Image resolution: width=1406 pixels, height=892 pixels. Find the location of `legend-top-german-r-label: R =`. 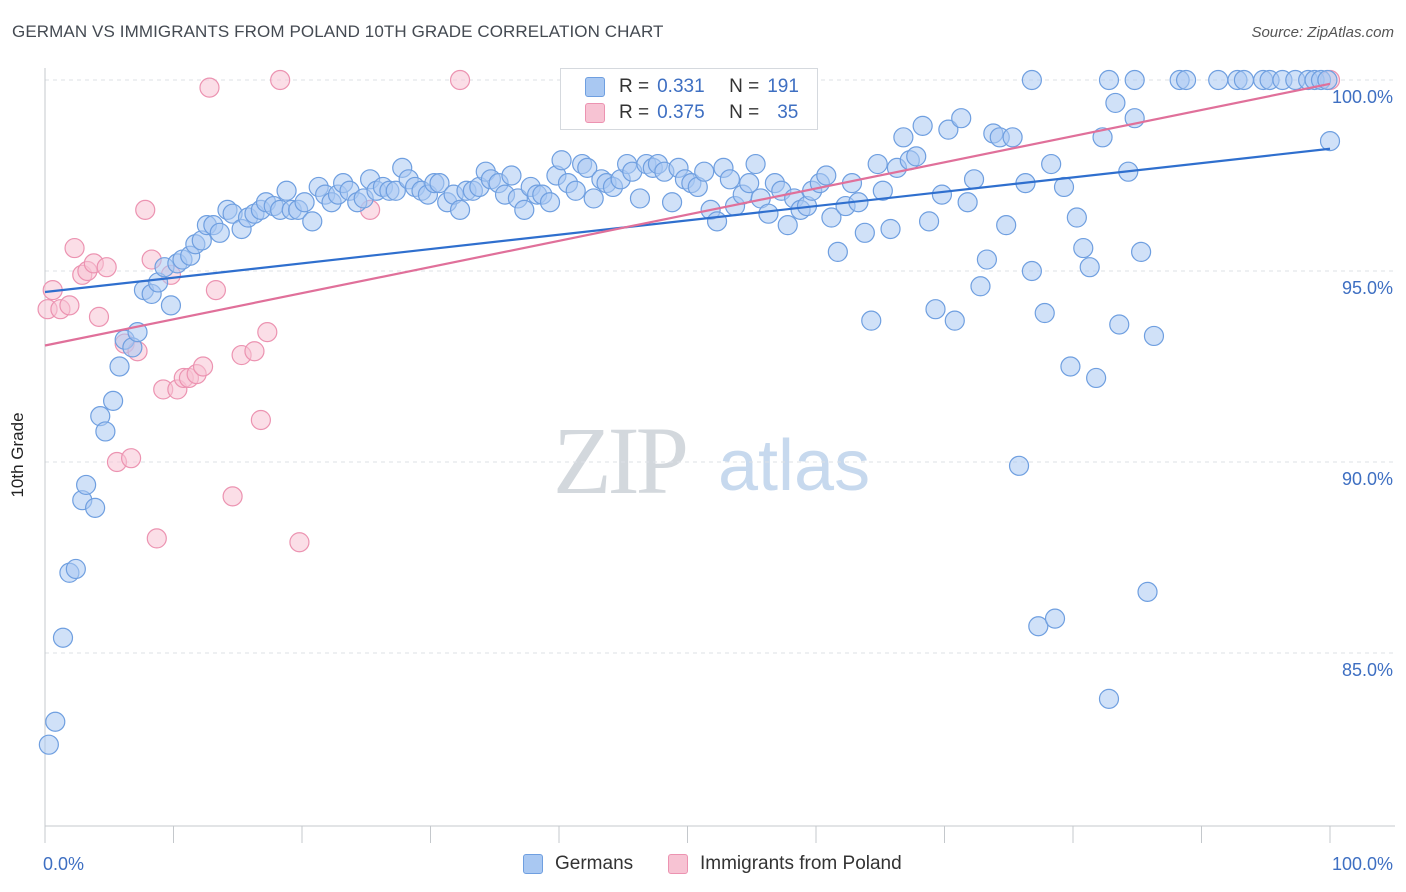

legend-top-german-r-label: R = is located at coordinates (634, 86).